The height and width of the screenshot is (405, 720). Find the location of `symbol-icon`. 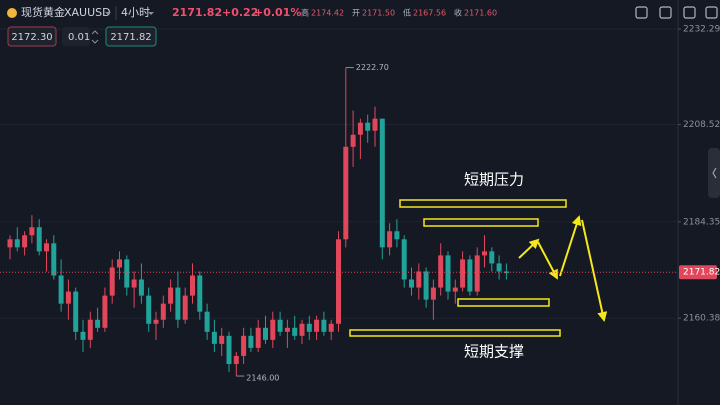

symbol-icon is located at coordinates (12, 13).